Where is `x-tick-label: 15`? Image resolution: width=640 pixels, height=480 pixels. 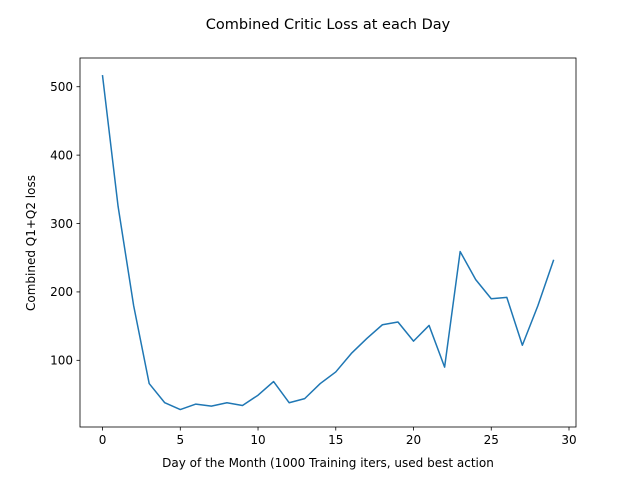
x-tick-label: 15 is located at coordinates (335, 440).